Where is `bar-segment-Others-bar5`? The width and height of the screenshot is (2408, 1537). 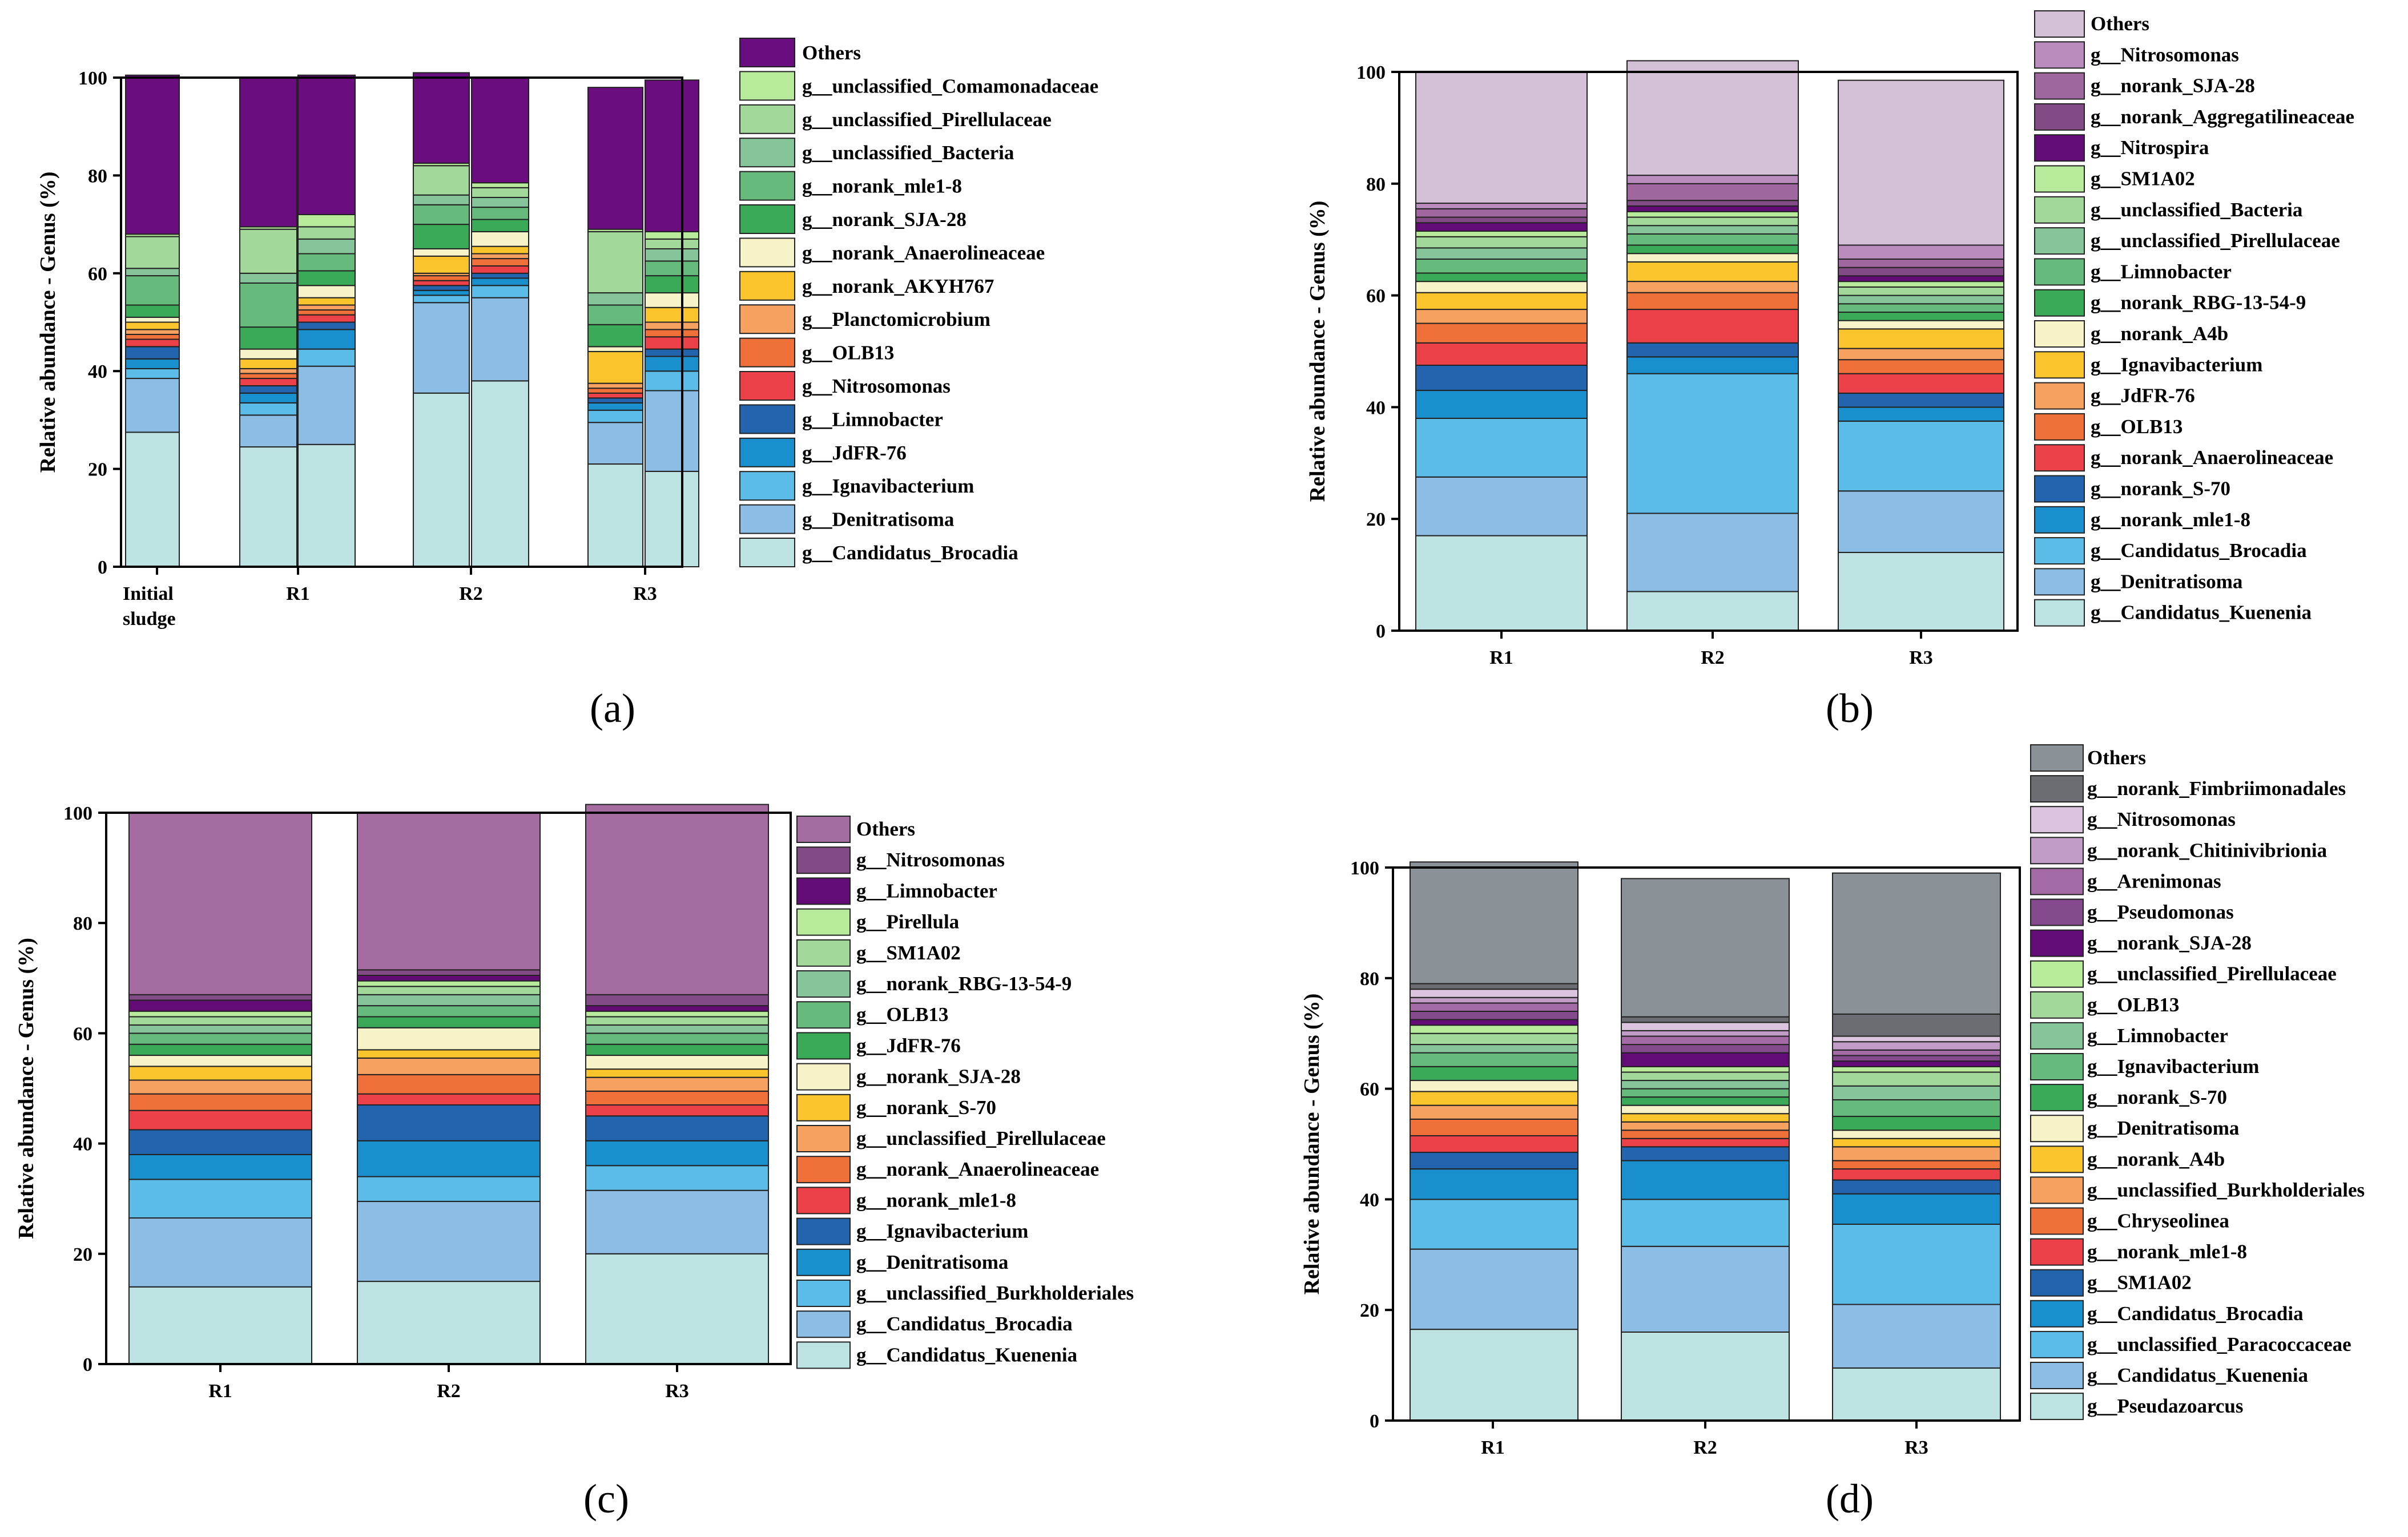 bar-segment-Others-bar5 is located at coordinates (500, 130).